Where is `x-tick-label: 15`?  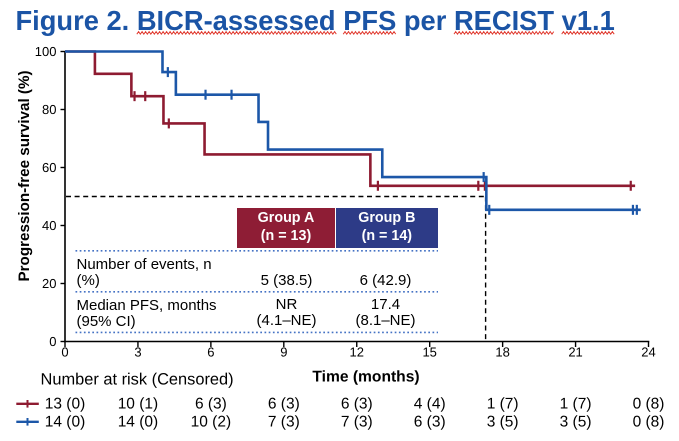 x-tick-label: 15 is located at coordinates (429, 352).